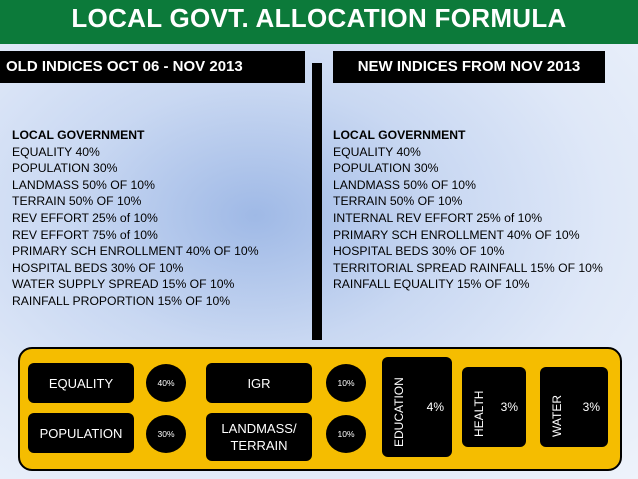 This screenshot has height=479, width=638. I want to click on equality-box: EQUALITY, so click(81, 383).